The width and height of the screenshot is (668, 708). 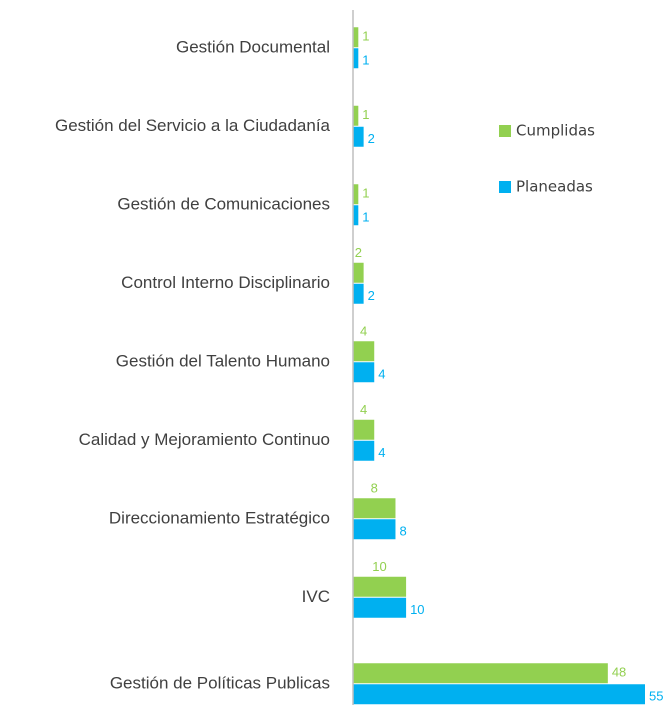 What do you see at coordinates (193, 125) in the screenshot?
I see `category-label: Gestión del Servicio a la Ciudadanía` at bounding box center [193, 125].